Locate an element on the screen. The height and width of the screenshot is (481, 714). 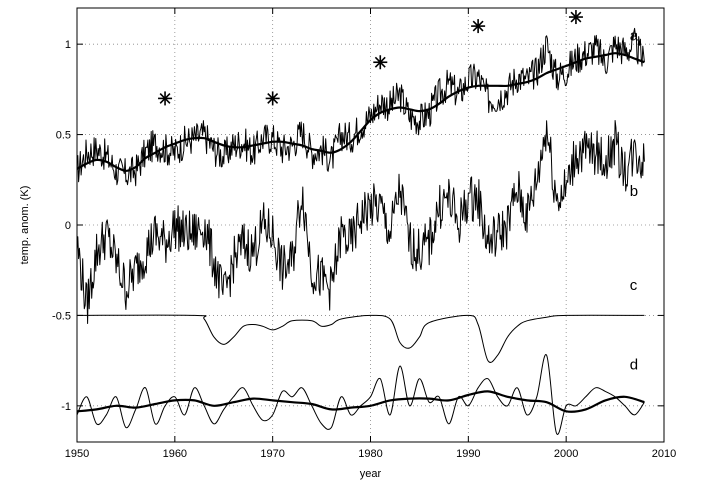
y-tick-label: 1 is located at coordinates (68, 45).